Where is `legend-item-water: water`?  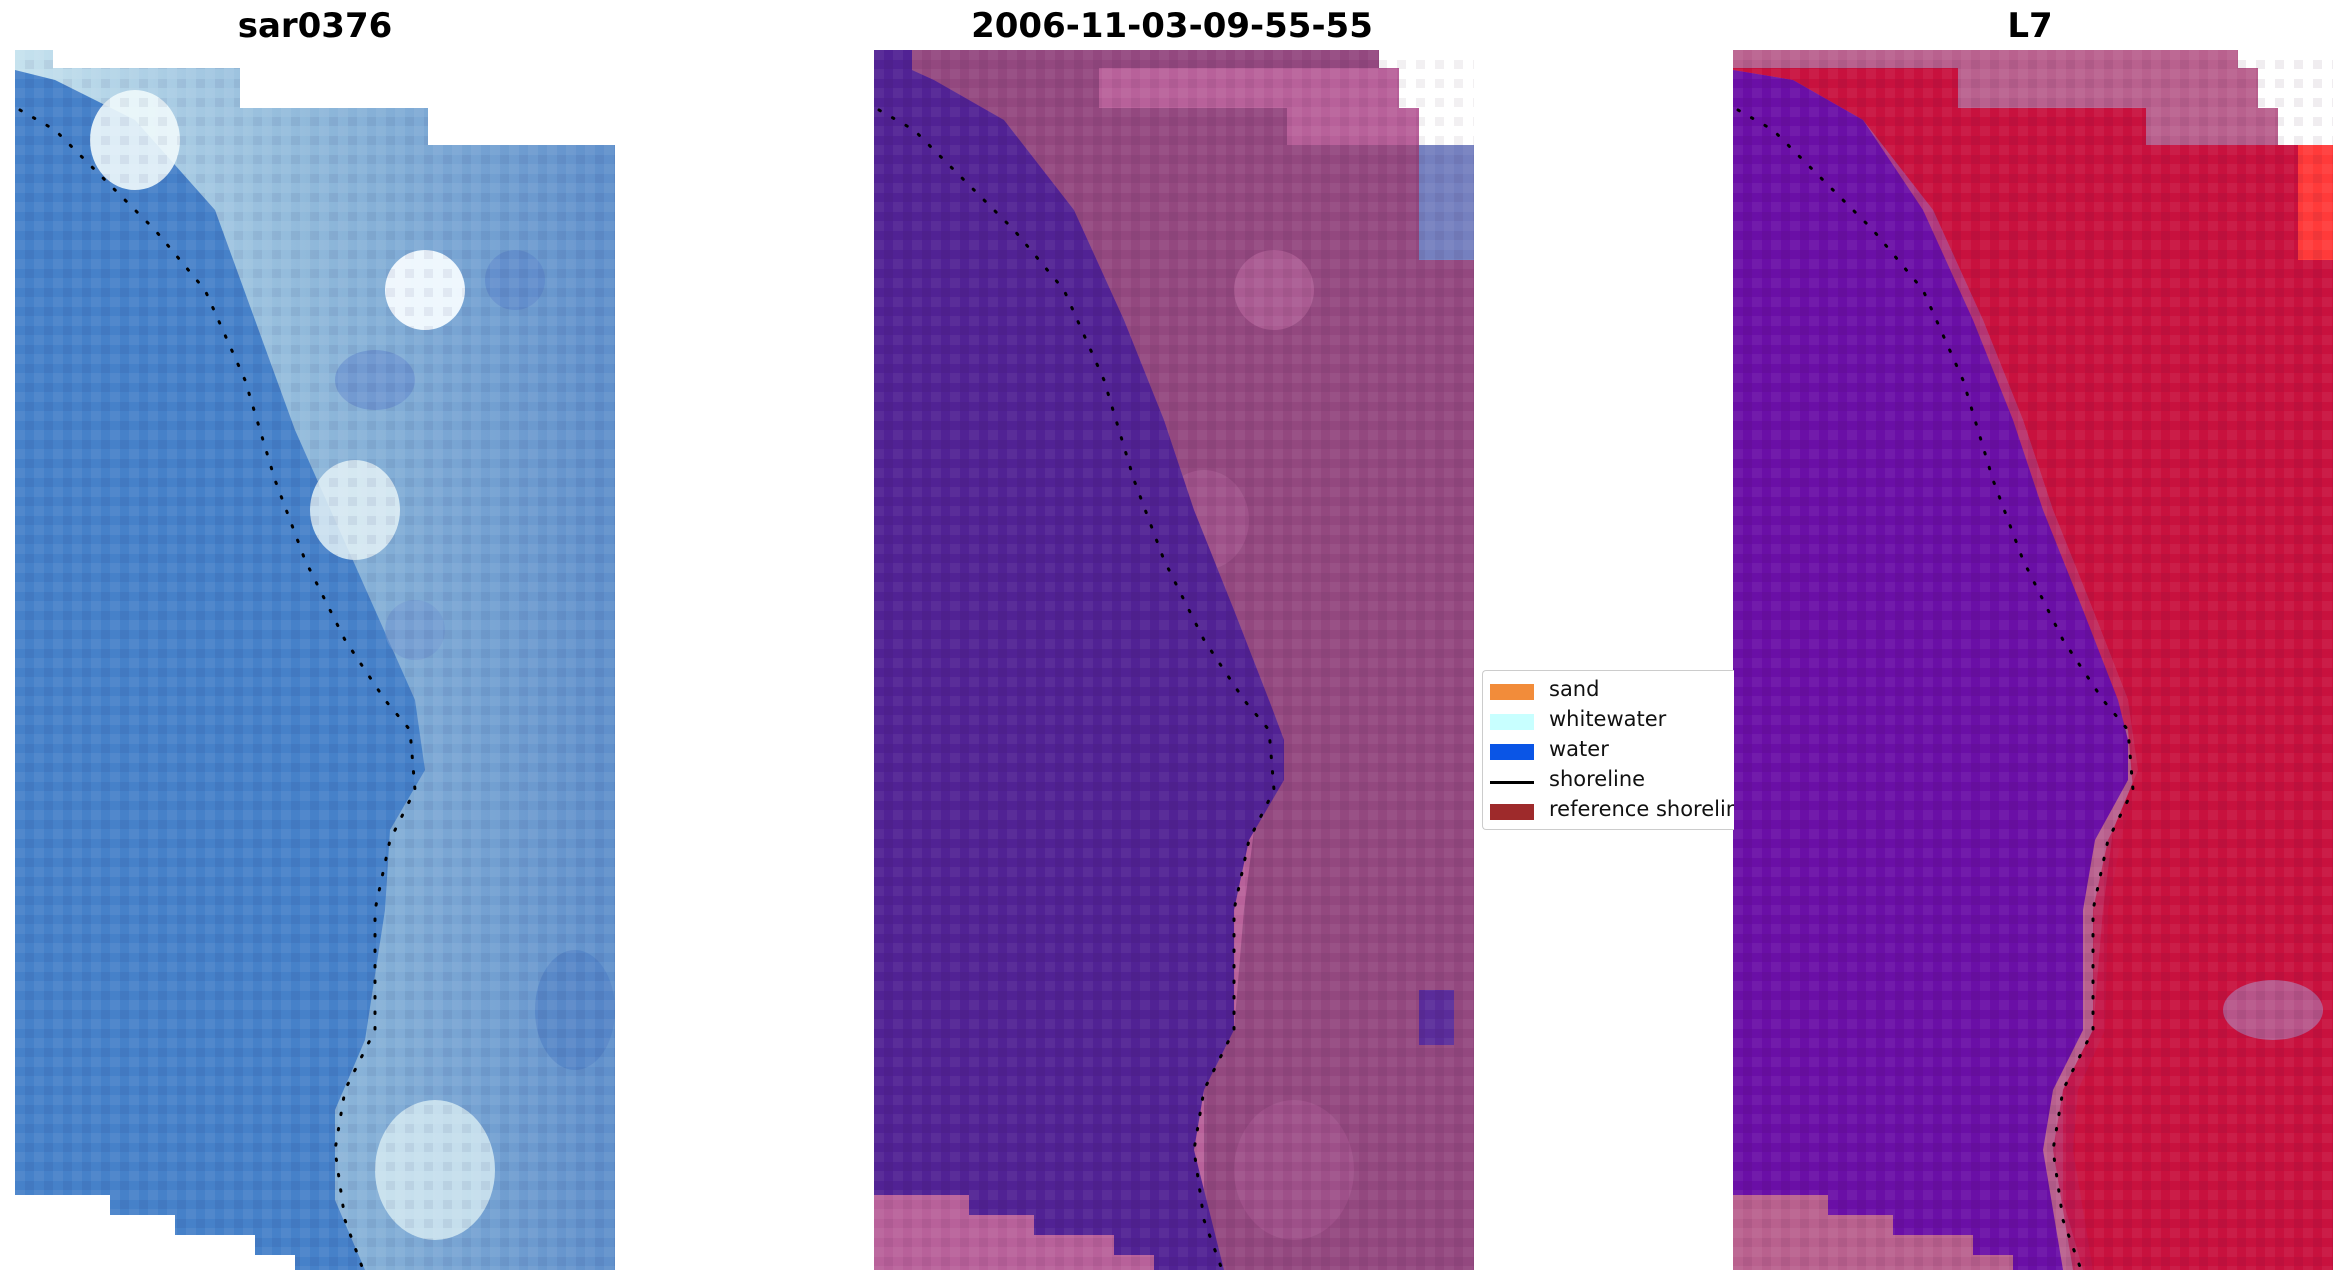
legend-item-water: water is located at coordinates (1608, 750).